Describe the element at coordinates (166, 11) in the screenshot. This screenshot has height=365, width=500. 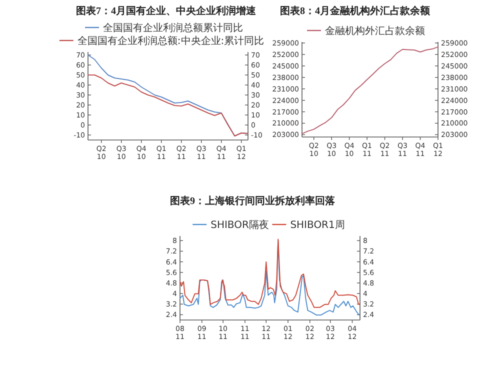
I see `chart-title: 图表7：4月国有企业、中央企业利润增速` at that location.